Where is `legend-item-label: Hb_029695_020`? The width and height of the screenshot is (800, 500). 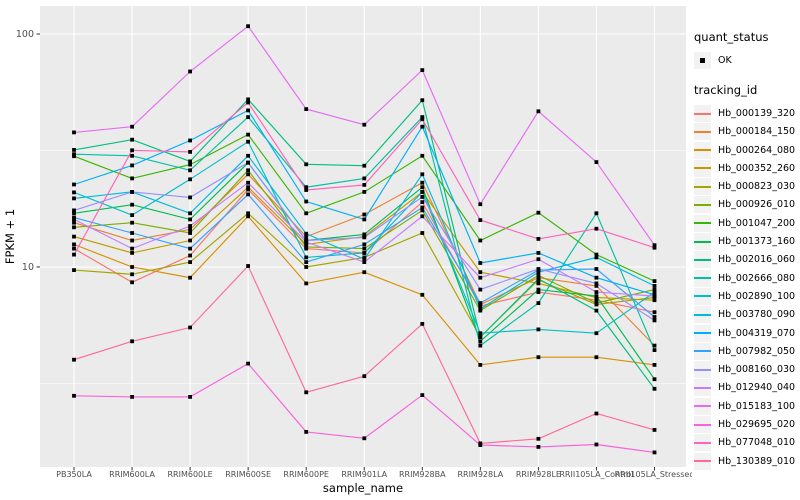 legend-item-label: Hb_029695_020 is located at coordinates (757, 425).